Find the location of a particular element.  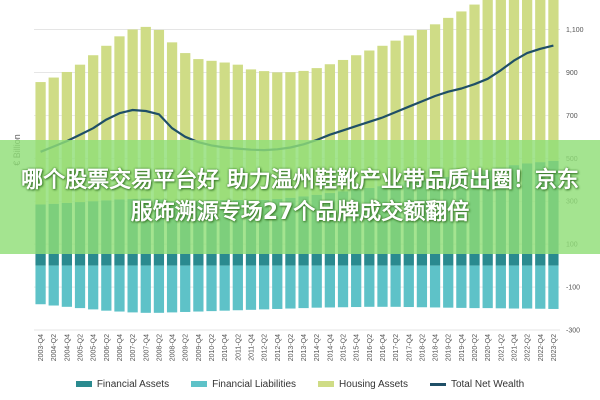

x-tick-label: 2009-Q4 is located at coordinates (199, 347).